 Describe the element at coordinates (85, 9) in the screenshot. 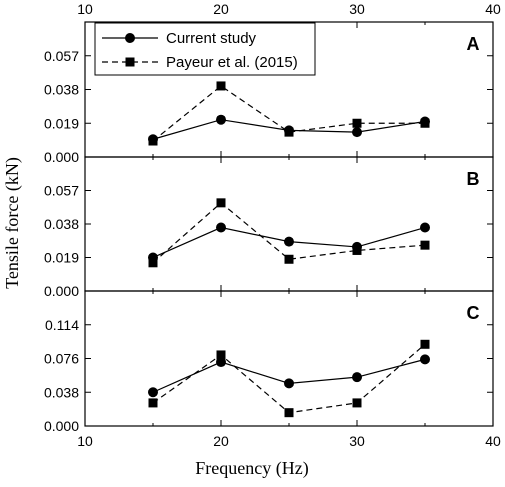

I see `x-tick-label-top: 10` at that location.